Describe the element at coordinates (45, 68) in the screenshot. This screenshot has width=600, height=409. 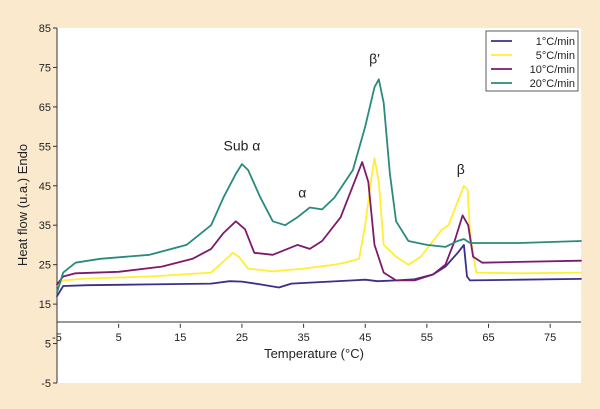
I see `y-tick-label: 75` at that location.